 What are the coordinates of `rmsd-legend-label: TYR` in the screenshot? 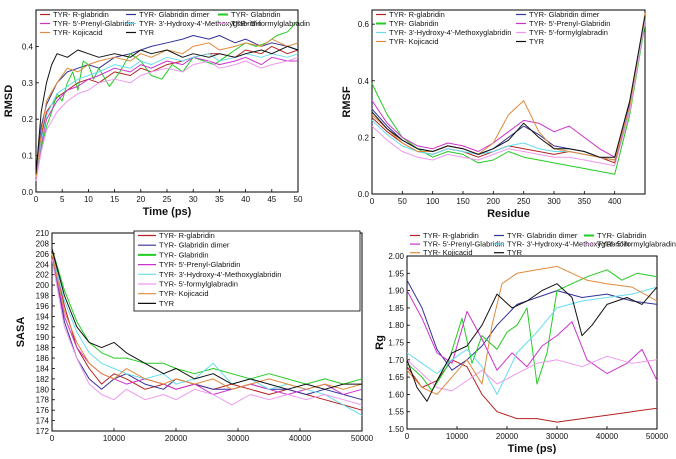 It's located at (147, 32).